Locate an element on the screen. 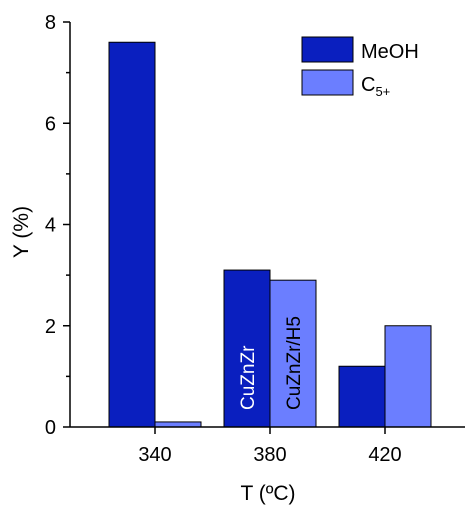 The height and width of the screenshot is (508, 470). bar-annotation-cuznzr-h5: CuZnZr/H5 is located at coordinates (294, 363).